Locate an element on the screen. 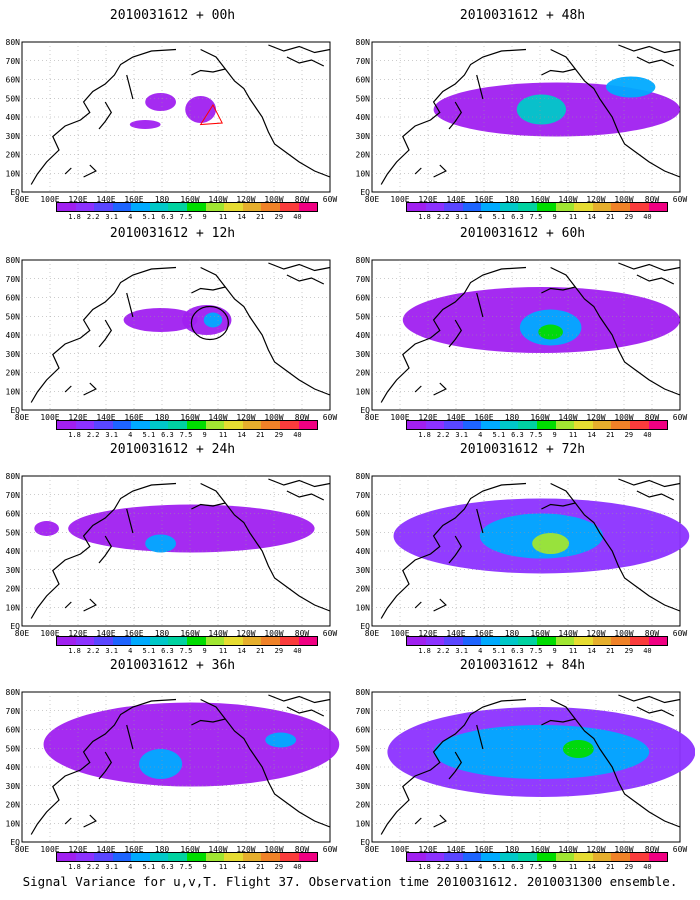 This screenshot has width=700, height=900. lon-label: 100E is located at coordinates (49, 198).